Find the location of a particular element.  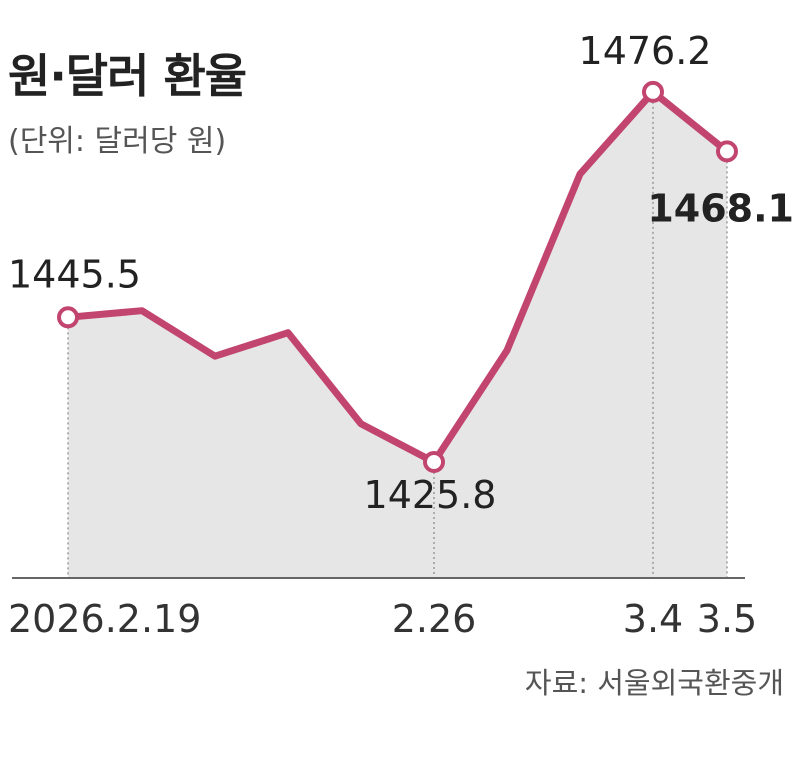

x-tick-label: 2026.2.19 is located at coordinates (104, 619).